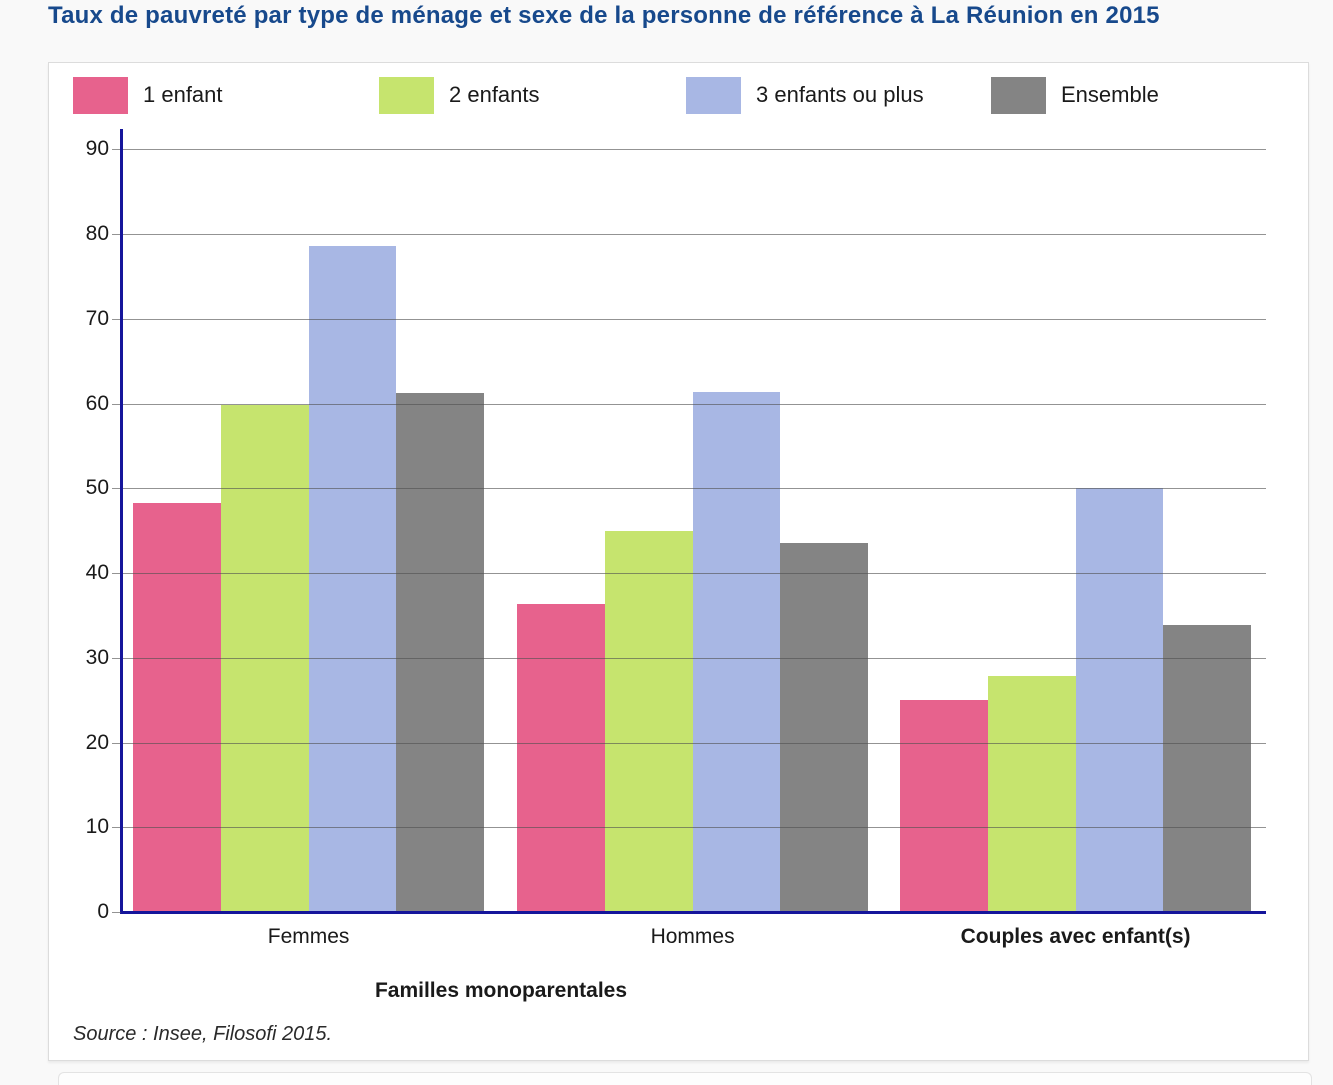 This screenshot has height=1085, width=1333. What do you see at coordinates (561, 758) in the screenshot?
I see `bar-hommes-1-enfant` at bounding box center [561, 758].